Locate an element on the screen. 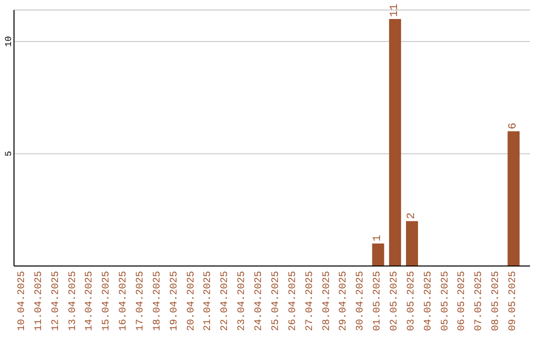 Image resolution: width=540 pixels, height=340 pixels. x-tick-label: 30.04.2025 is located at coordinates (361, 301).